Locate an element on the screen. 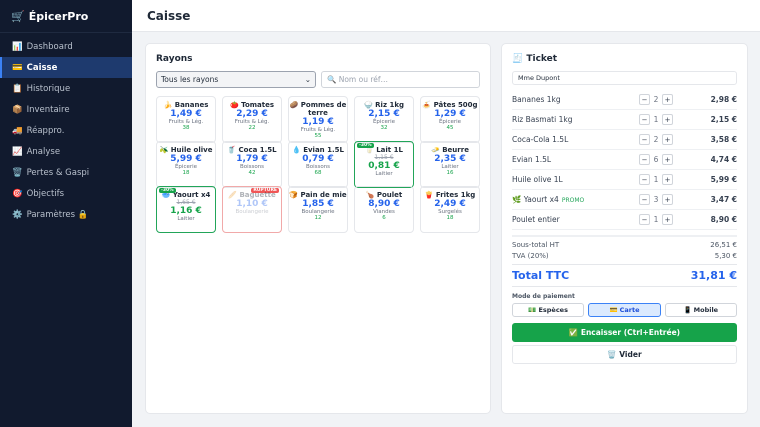  product-price: 1,16 € is located at coordinates (186, 211).